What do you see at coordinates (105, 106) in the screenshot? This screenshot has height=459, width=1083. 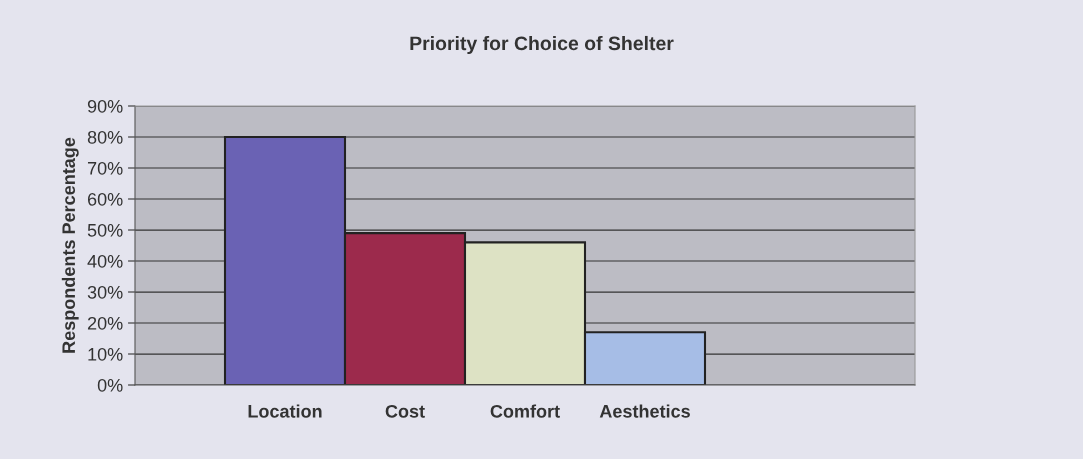 I see `y-tick-label: 90%` at bounding box center [105, 106].